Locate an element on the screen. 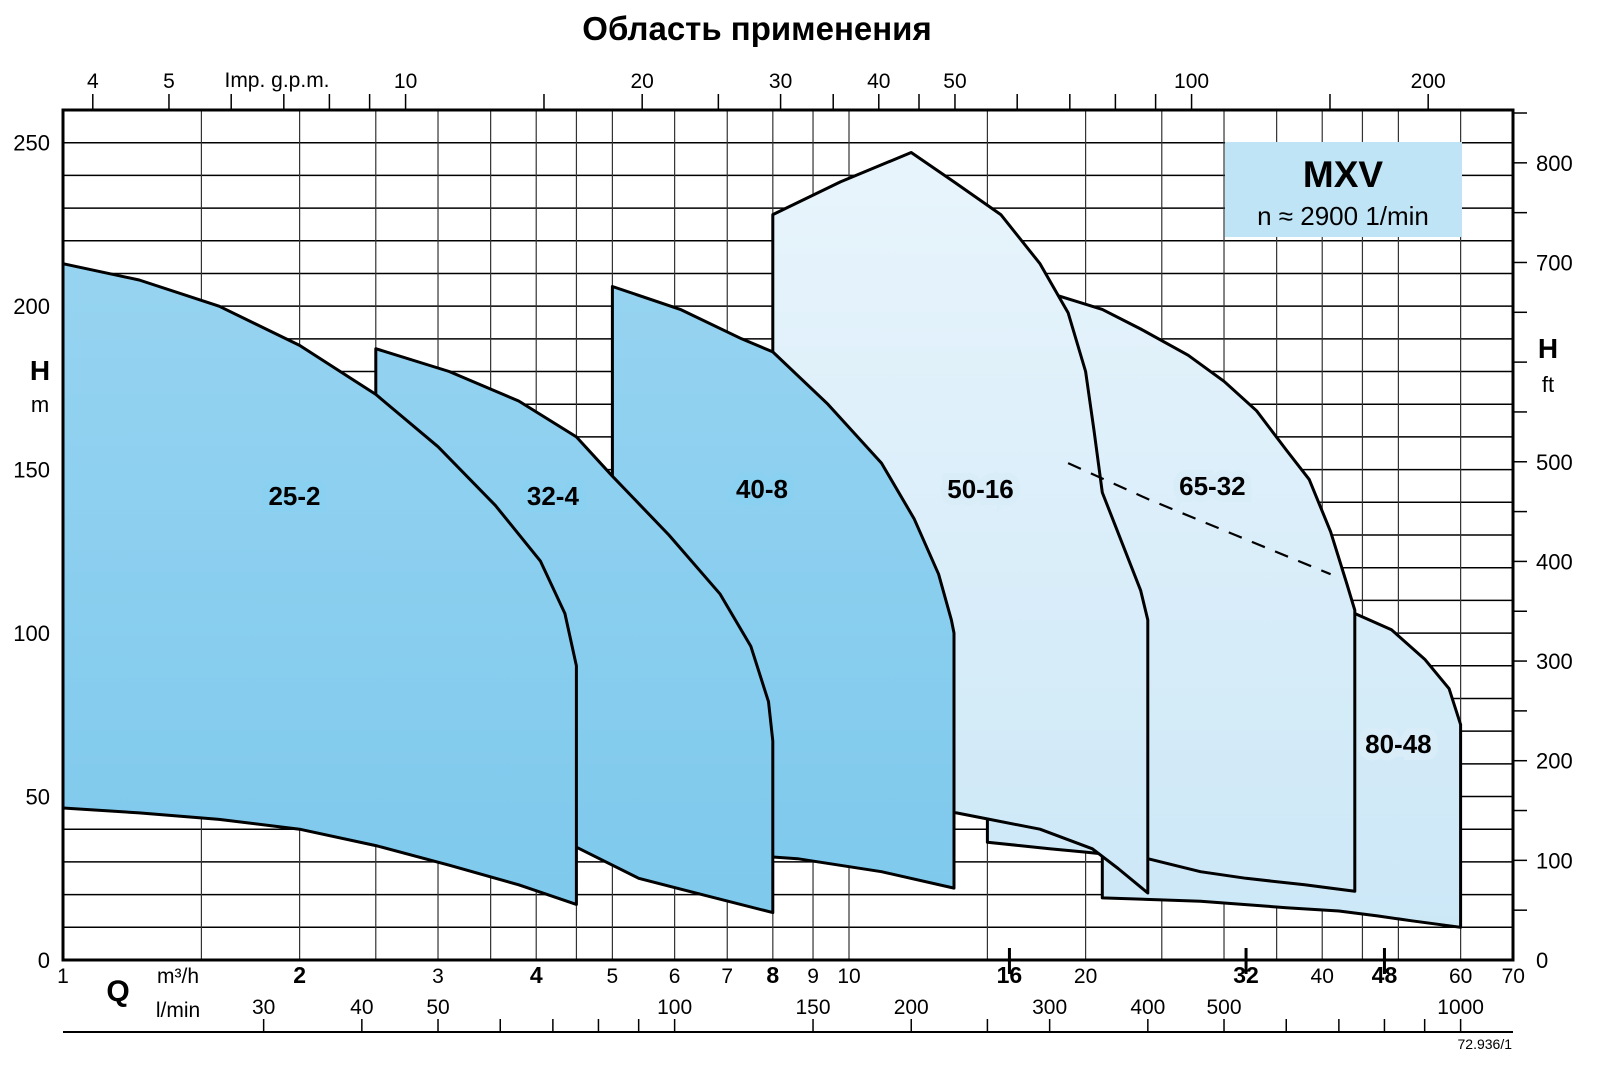  lmin-tick-label: 50 is located at coordinates (437, 1007).